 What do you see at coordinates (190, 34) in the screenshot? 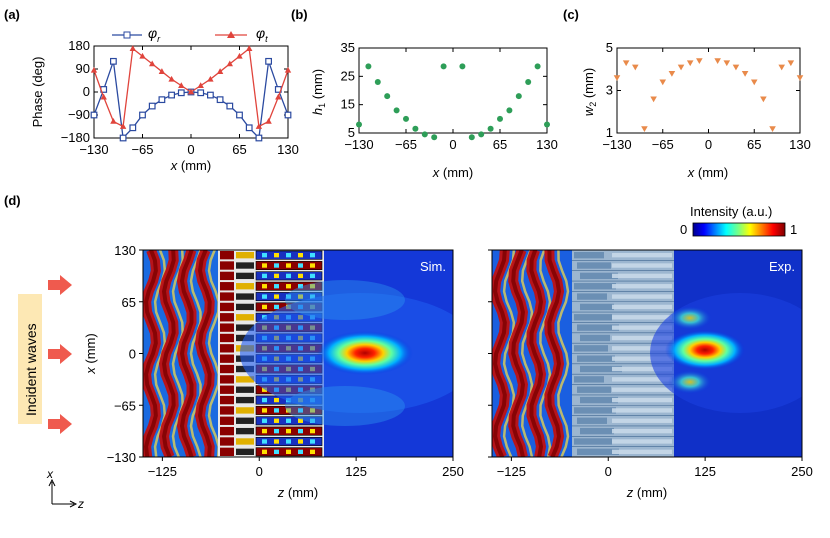
I see `legend: φr φt` at bounding box center [190, 34].